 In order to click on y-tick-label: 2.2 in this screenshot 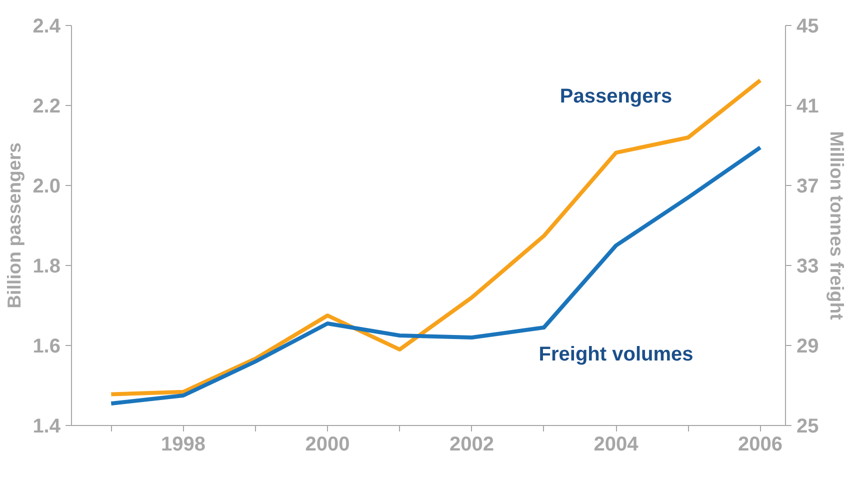, I will do `click(46, 107)`.